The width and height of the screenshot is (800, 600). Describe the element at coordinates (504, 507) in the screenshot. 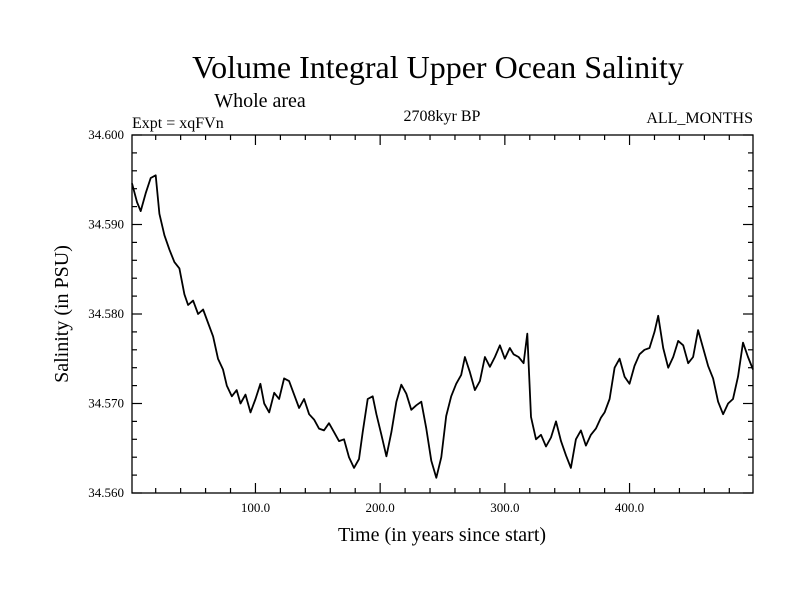

I see `x-tick-label: 300.0` at that location.